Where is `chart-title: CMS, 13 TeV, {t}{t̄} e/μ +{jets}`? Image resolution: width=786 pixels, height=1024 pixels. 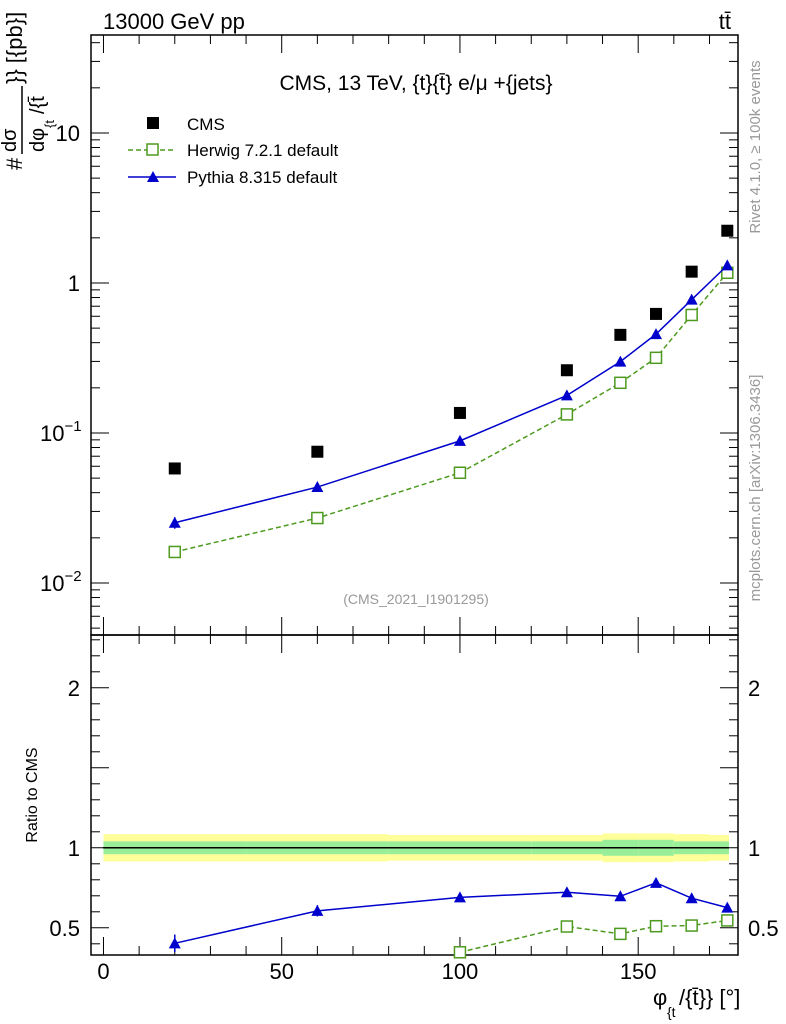
chart-title: CMS, 13 TeV, {t}{t̄} e/μ +{jets} is located at coordinates (415, 83).